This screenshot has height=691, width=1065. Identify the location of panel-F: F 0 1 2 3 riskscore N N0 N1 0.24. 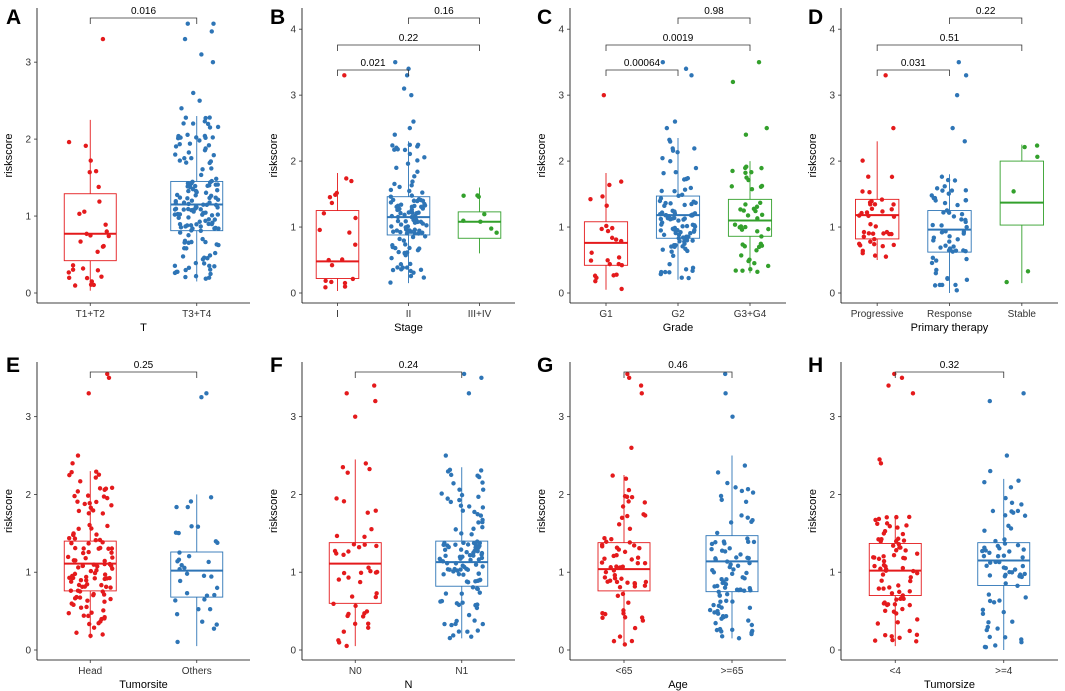
(391, 522).